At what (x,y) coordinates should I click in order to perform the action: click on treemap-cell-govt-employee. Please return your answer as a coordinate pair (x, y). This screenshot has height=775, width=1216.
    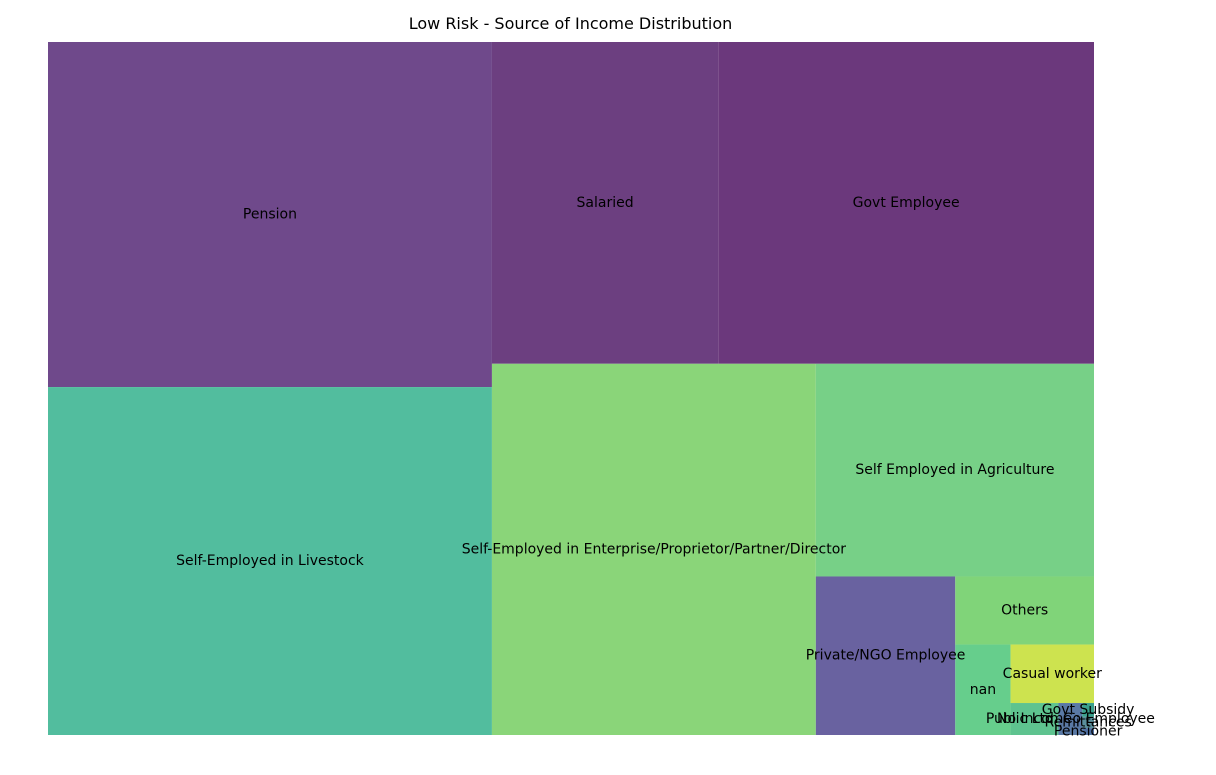
    Looking at the image, I should click on (906, 203).